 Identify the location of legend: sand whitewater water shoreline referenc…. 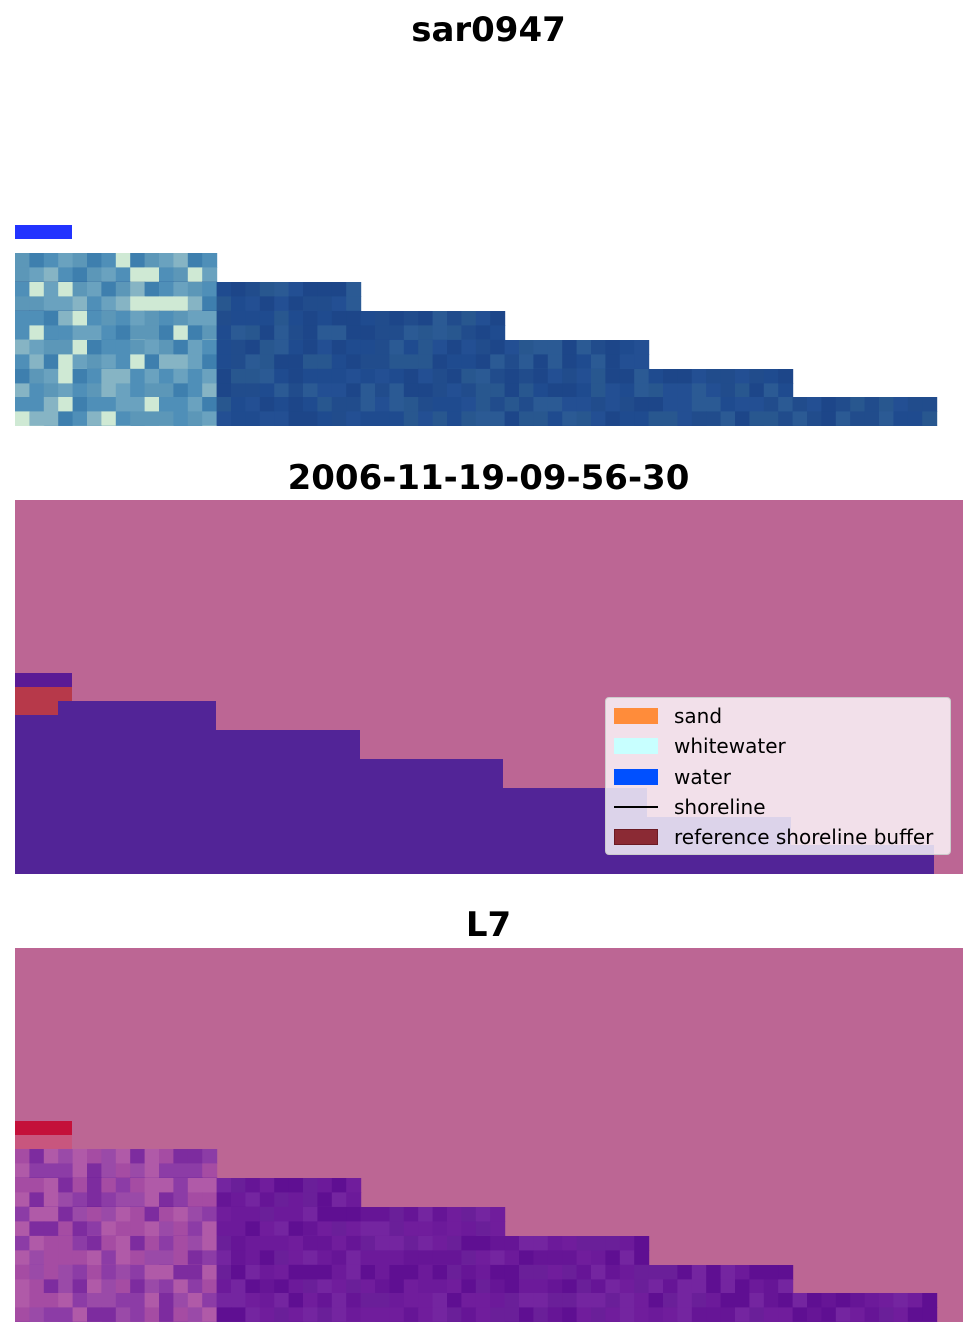
(778, 776).